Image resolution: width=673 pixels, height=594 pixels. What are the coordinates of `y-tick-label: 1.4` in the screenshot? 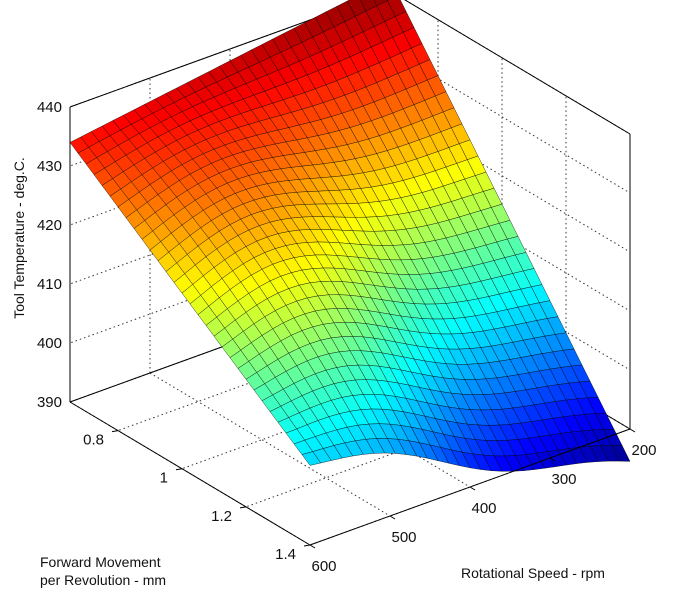 It's located at (285, 554).